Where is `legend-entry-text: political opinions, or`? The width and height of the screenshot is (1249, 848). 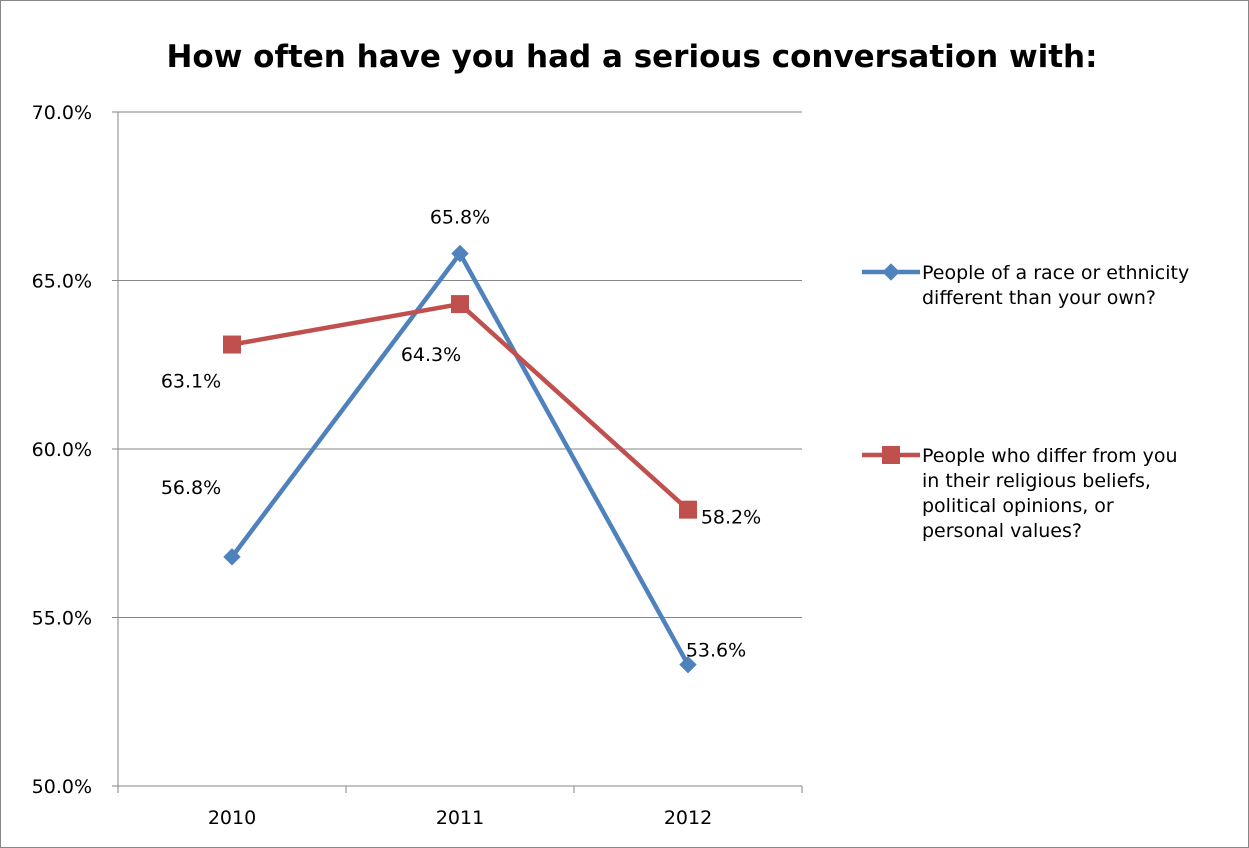 legend-entry-text: political opinions, or is located at coordinates (1018, 506).